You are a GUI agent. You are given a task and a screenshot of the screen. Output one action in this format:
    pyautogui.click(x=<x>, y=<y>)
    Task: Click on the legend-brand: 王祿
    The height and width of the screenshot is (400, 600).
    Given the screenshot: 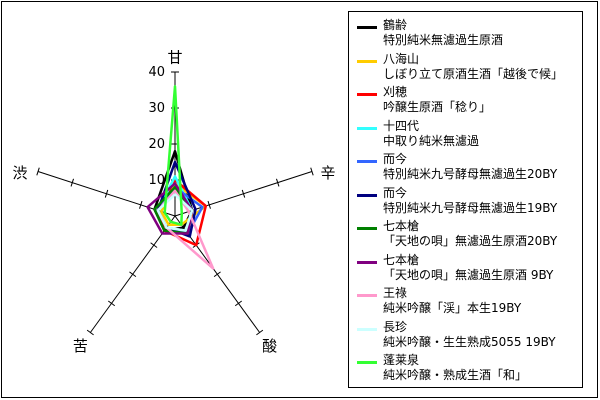 What is the action you would take?
    pyautogui.click(x=395, y=293)
    